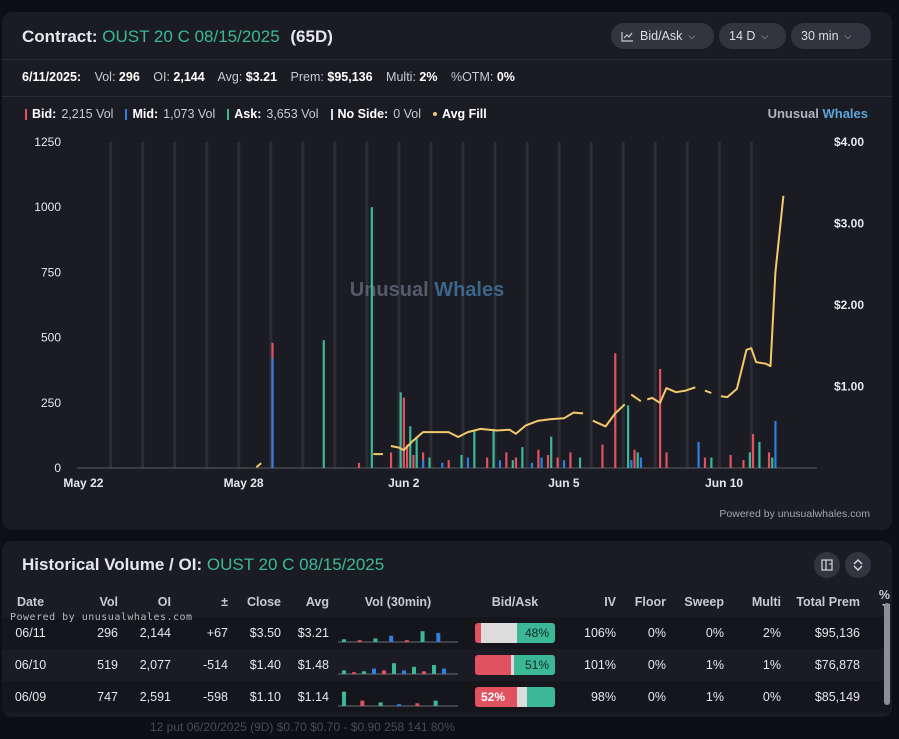  I want to click on history-contract: OUST 20 C 08/15/2025, so click(295, 564).